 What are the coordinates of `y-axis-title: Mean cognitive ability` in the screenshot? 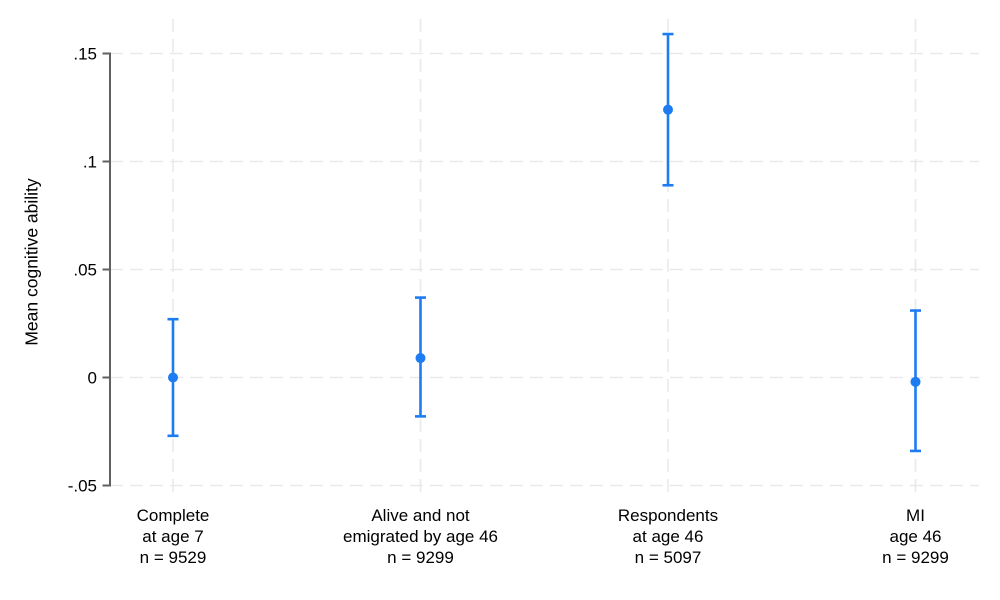 It's located at (31, 262).